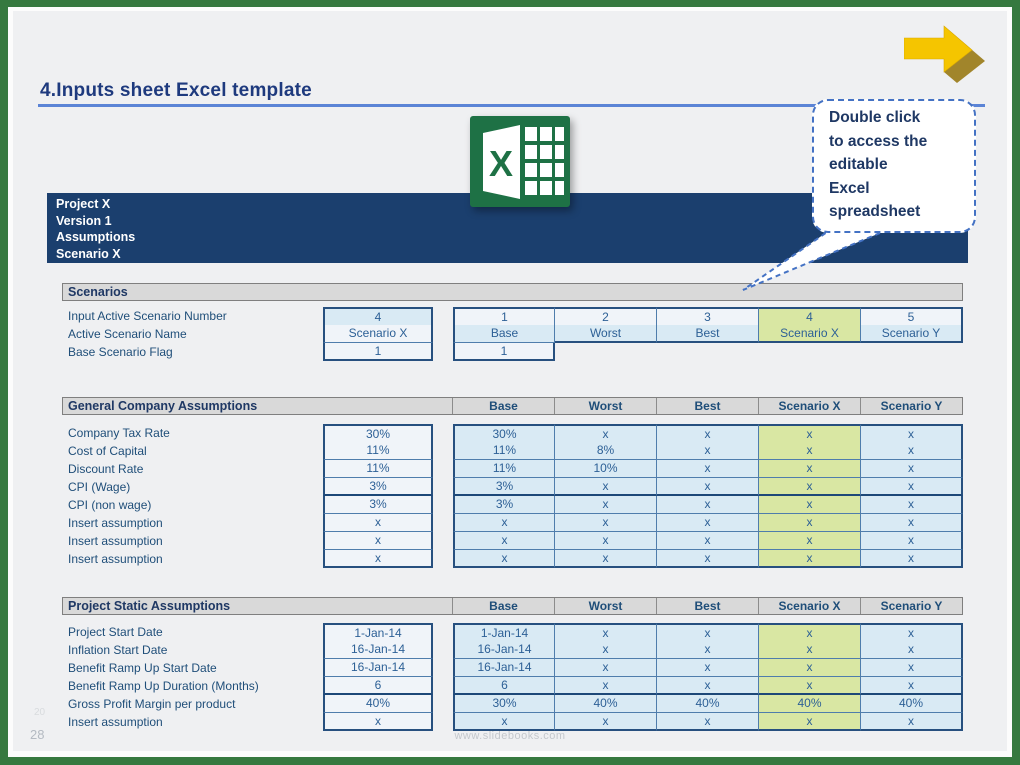  I want to click on input-cell: x, so click(378, 523).